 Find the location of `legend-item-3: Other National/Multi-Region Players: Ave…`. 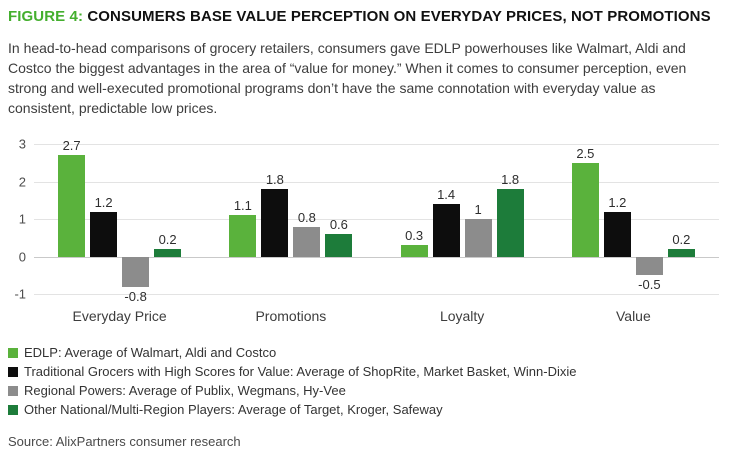

legend-item-3: Other National/Multi-Region Players: Ave… is located at coordinates (368, 410).